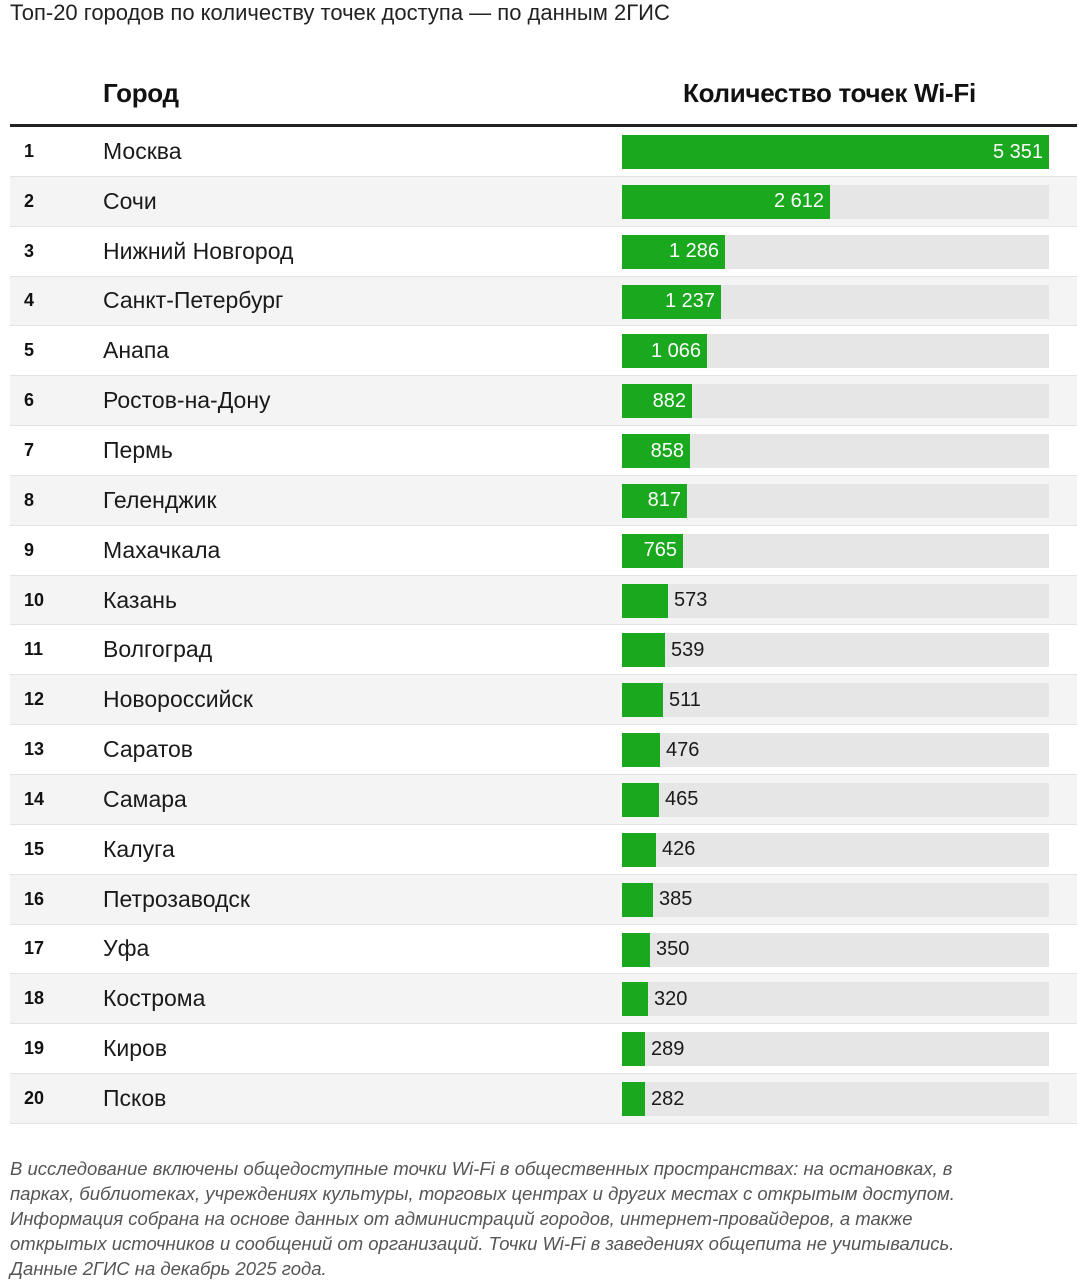 This screenshot has width=1079, height=1285. I want to click on table-row: 4 Санкт-Петербург 1 237, so click(543, 301).